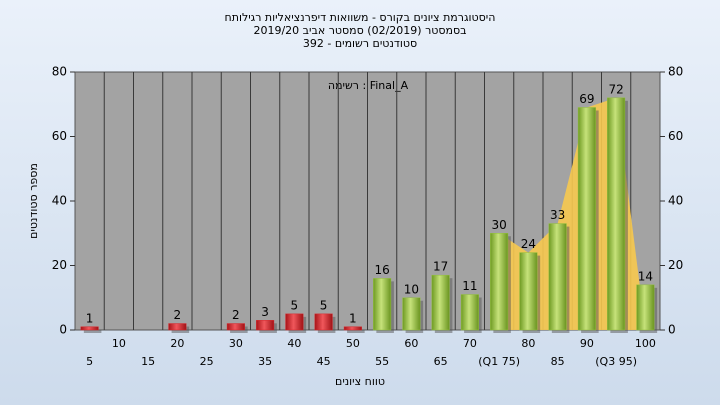  Describe the element at coordinates (615, 89) in the screenshot. I see `value-label: 72` at that location.